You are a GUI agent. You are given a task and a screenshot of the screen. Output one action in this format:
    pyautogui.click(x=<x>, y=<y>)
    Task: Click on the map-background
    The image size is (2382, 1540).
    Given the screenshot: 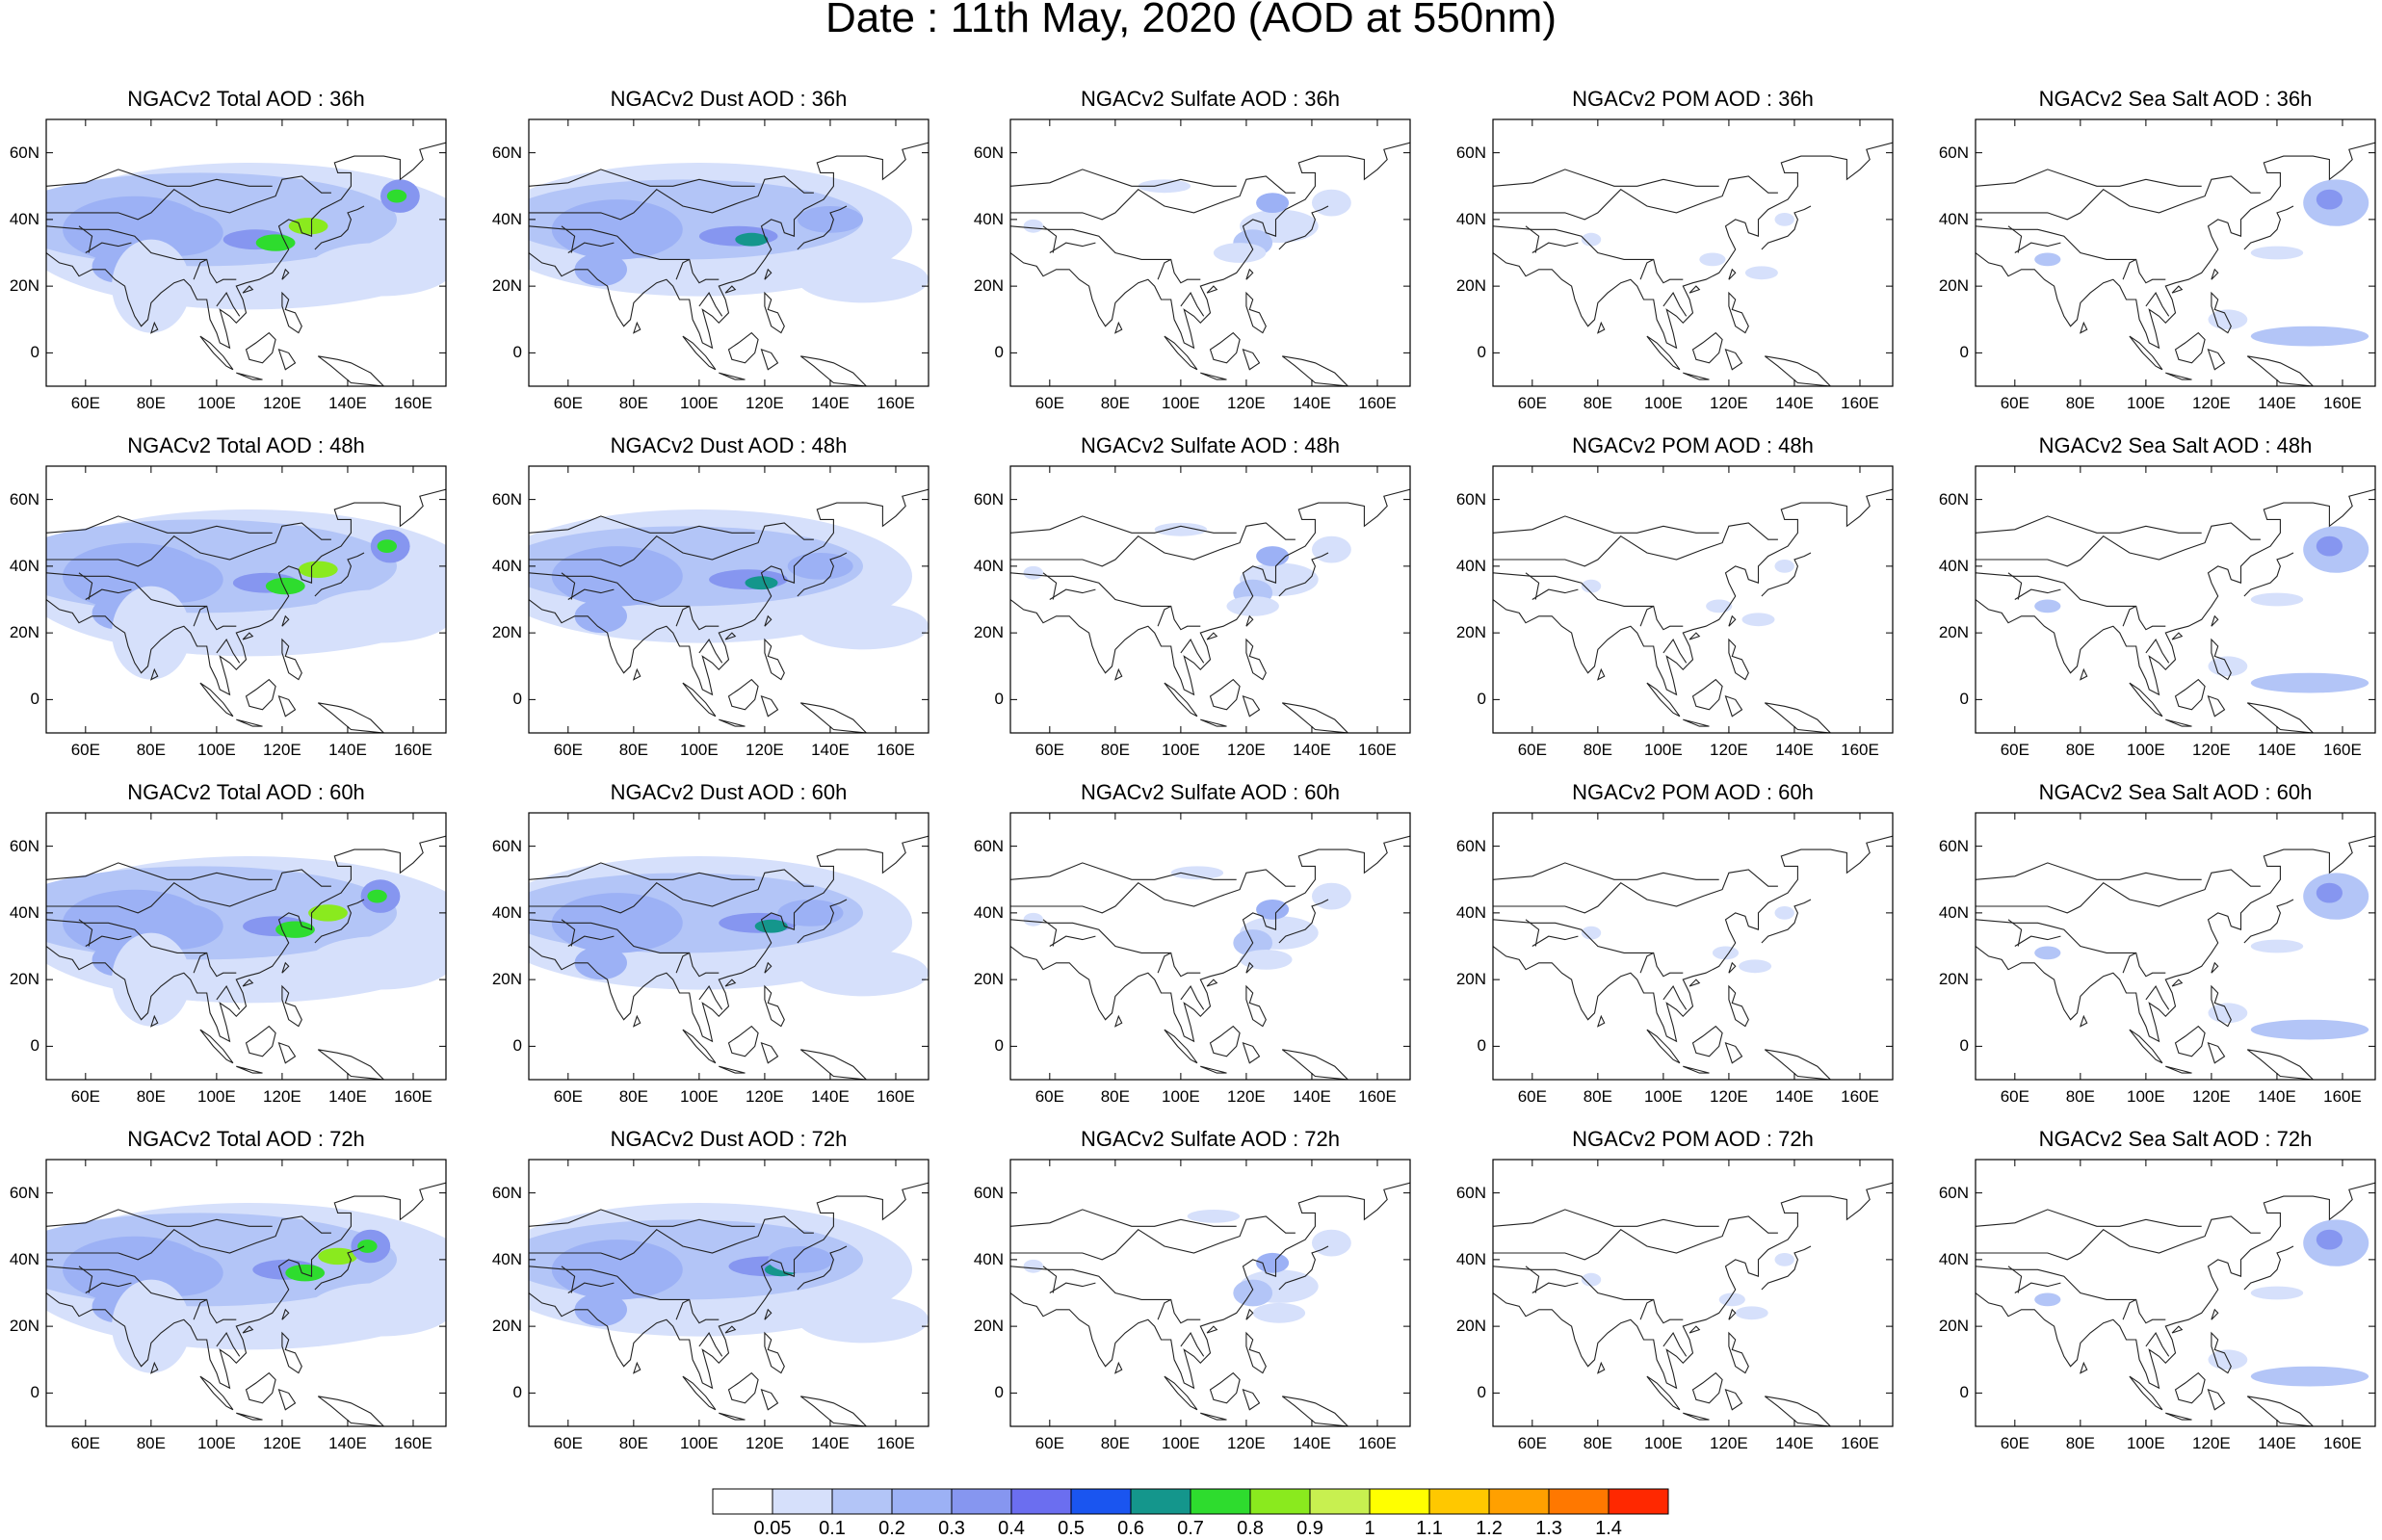 What is the action you would take?
    pyautogui.click(x=1693, y=252)
    